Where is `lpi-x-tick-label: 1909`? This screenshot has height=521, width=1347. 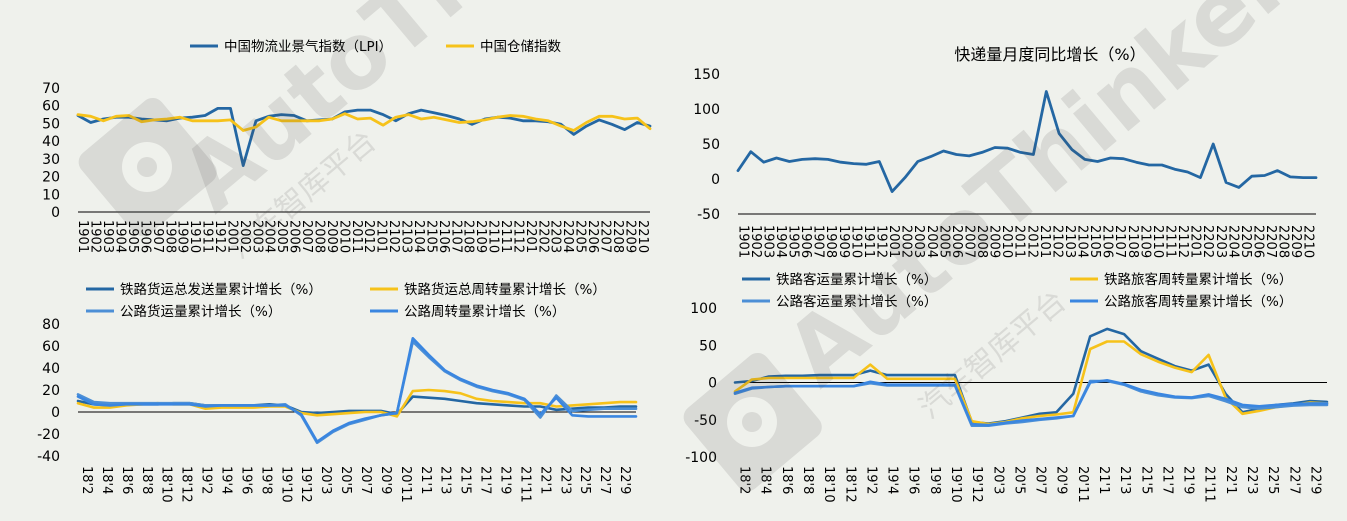
lpi-x-tick-label: 1909 is located at coordinates (182, 236).